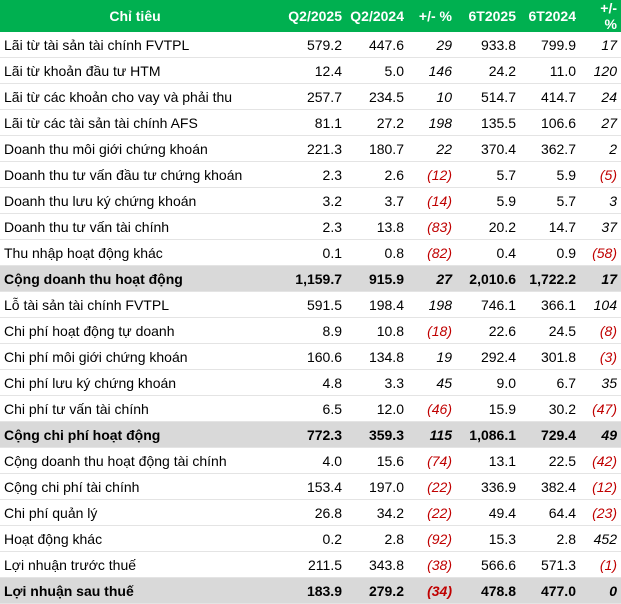 Image resolution: width=621 pixels, height=604 pixels. I want to click on row-label: Lãi từ các tài sản tài chính AFS, so click(135, 122).